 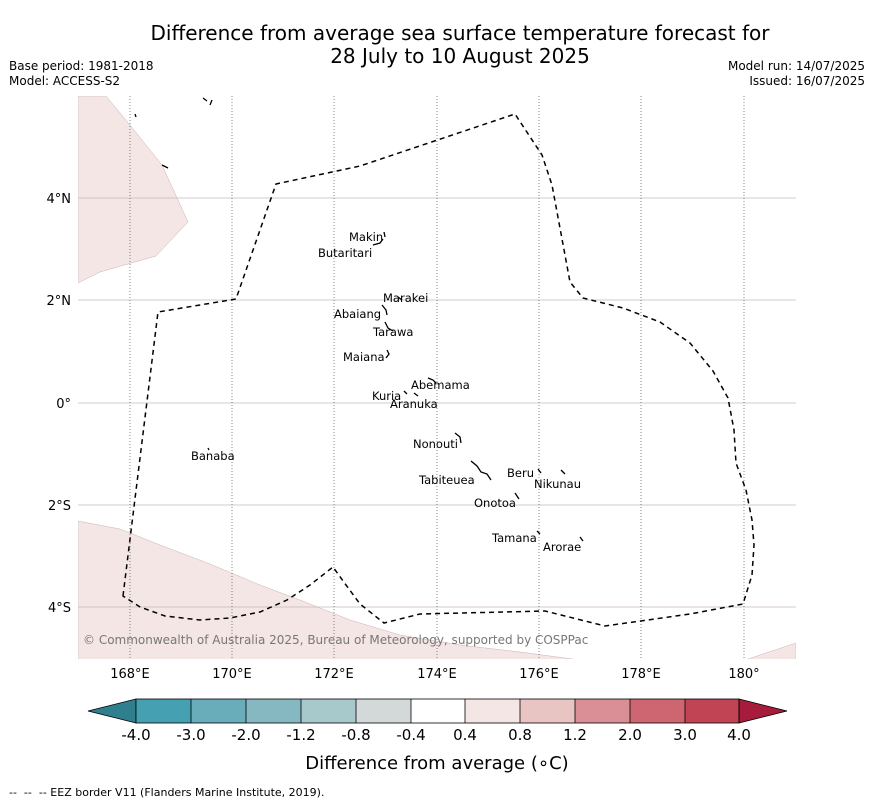 I want to click on place-abaiang: Abaiang, so click(x=357, y=314).